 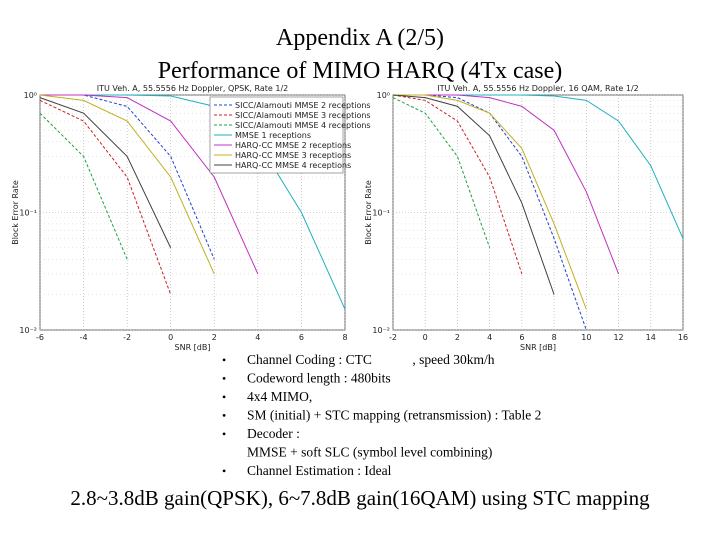 What do you see at coordinates (319, 470) in the screenshot?
I see `bullet-text: Channel Estimation : Ideal` at bounding box center [319, 470].